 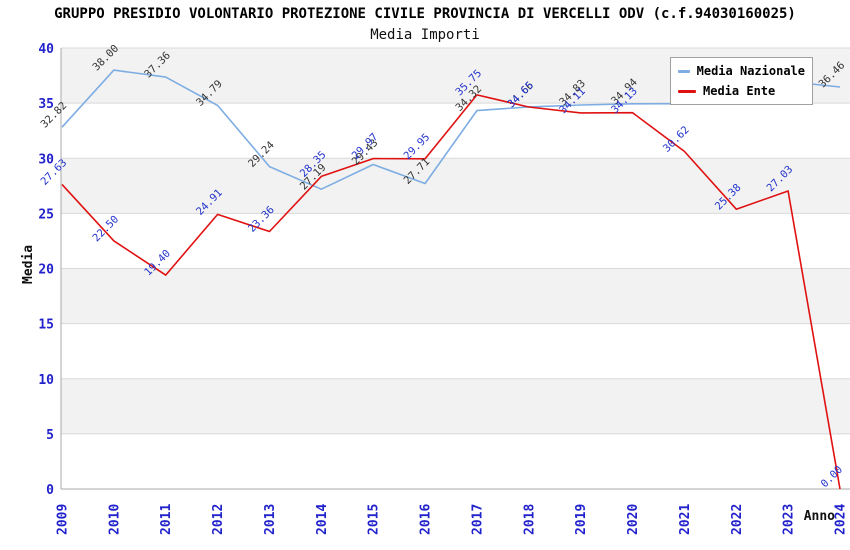 What do you see at coordinates (46, 270) in the screenshot?
I see `y-tick-label: 20` at bounding box center [46, 270].